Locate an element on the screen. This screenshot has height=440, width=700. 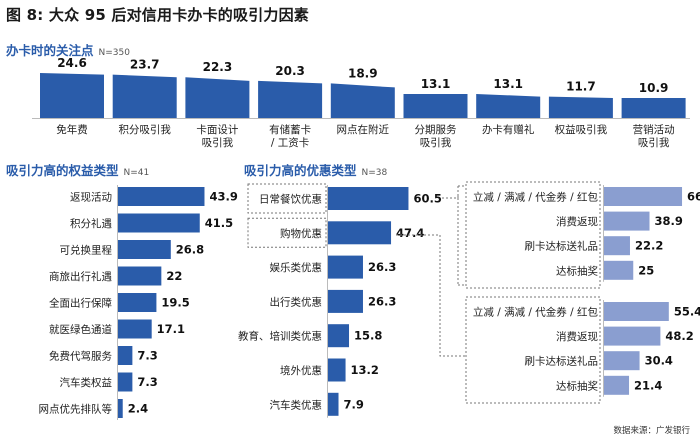
daily-sub-value-2: 22.2 is located at coordinates (649, 246).